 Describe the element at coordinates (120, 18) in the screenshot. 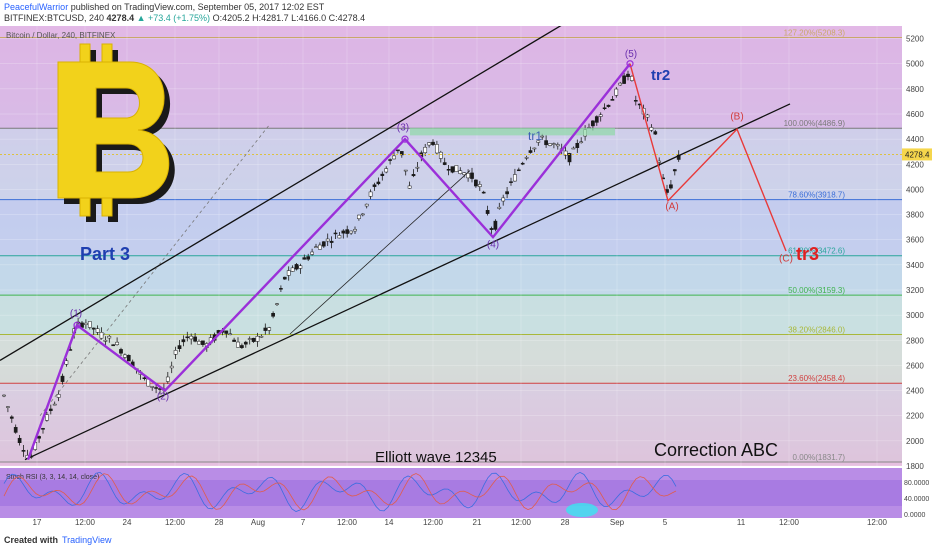

I see `last-price-text: 4278.4` at that location.